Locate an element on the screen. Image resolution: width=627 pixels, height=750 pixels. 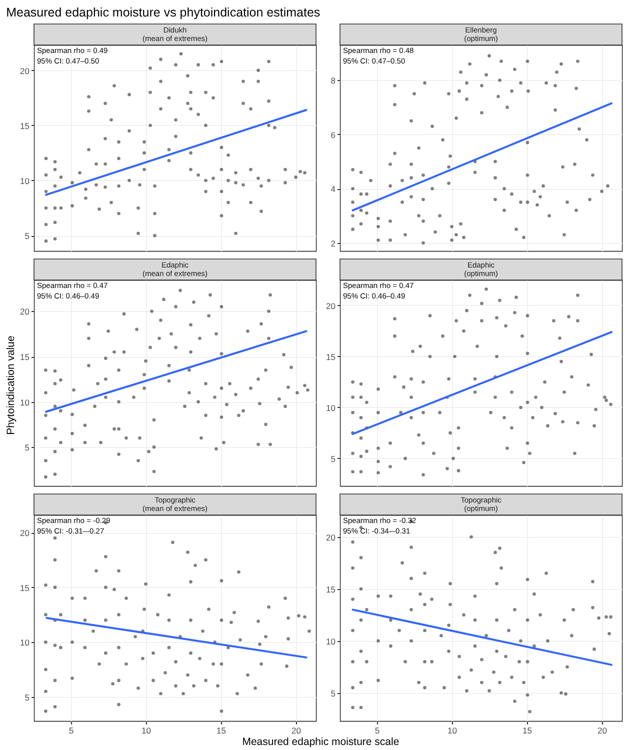
y-axis-title: Phytoindication value is located at coordinates (11, 385).